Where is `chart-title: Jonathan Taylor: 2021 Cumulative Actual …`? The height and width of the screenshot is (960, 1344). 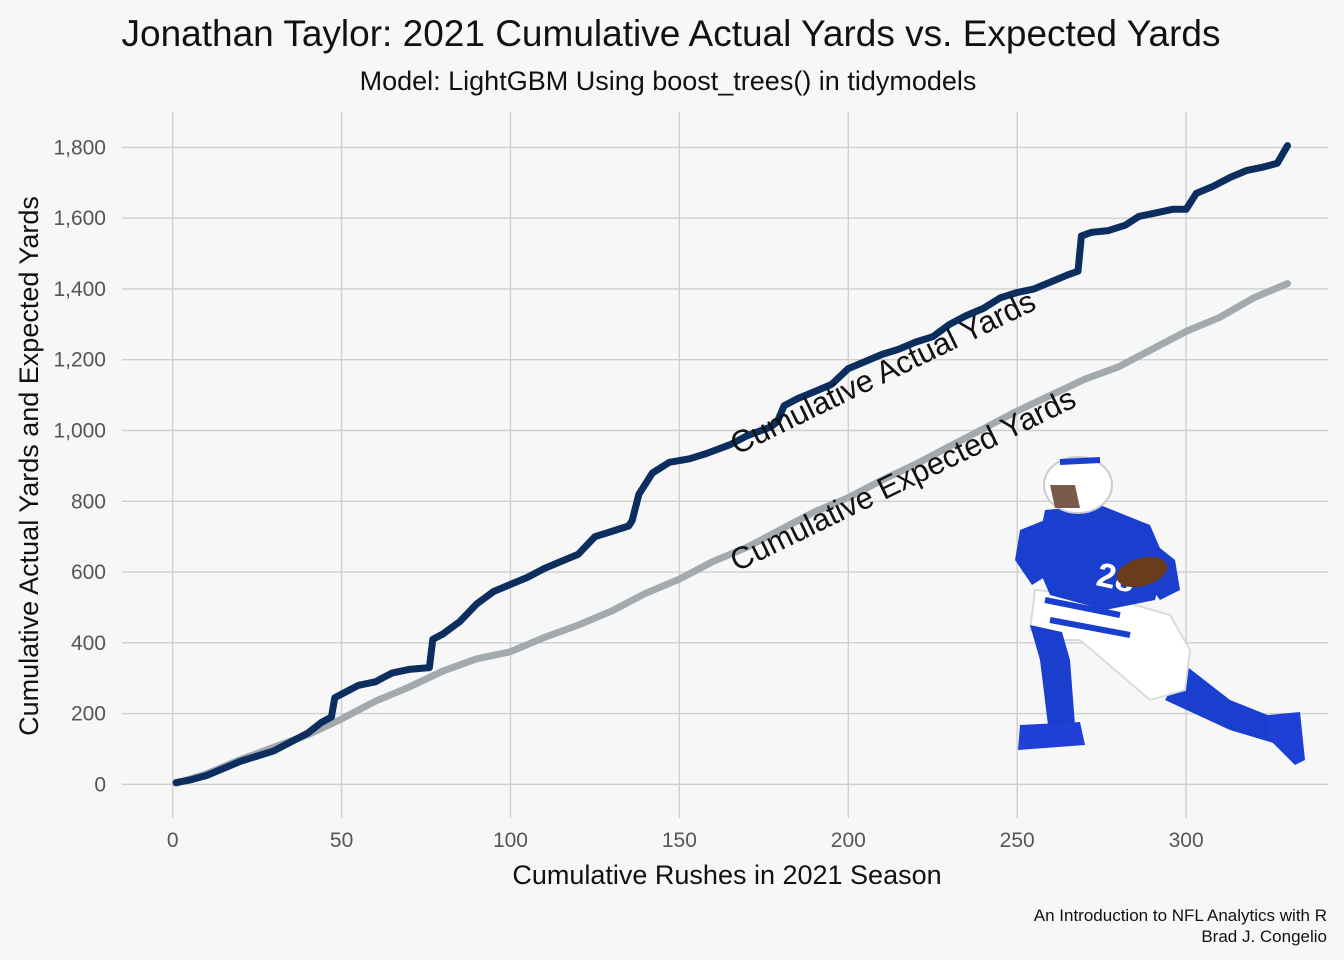 chart-title: Jonathan Taylor: 2021 Cumulative Actual … is located at coordinates (671, 33).